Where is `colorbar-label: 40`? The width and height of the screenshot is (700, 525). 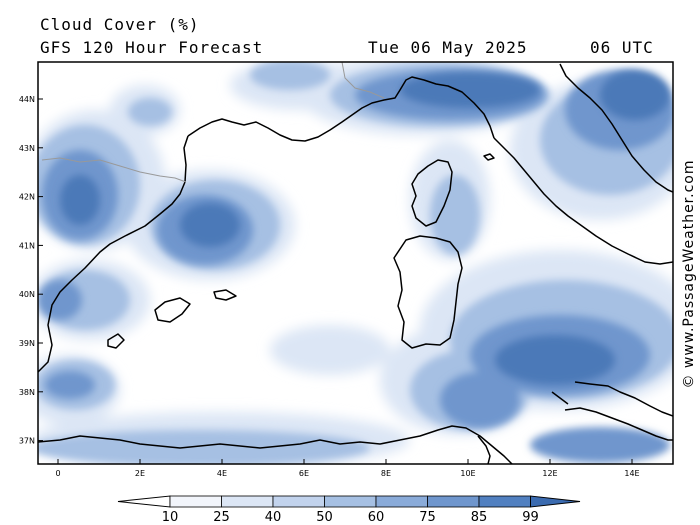 colorbar-label: 40 is located at coordinates (273, 517).